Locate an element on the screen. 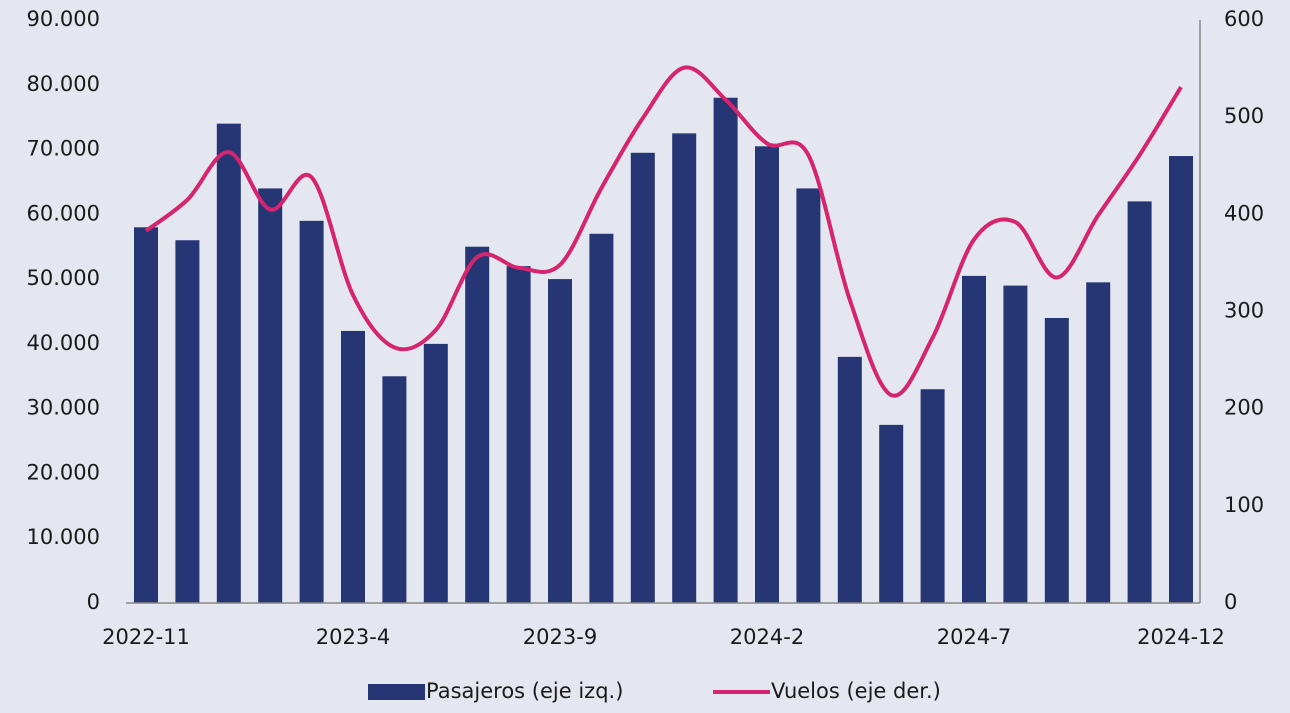 The width and height of the screenshot is (1290, 713). y2-tick-label: 300 is located at coordinates (1244, 311).